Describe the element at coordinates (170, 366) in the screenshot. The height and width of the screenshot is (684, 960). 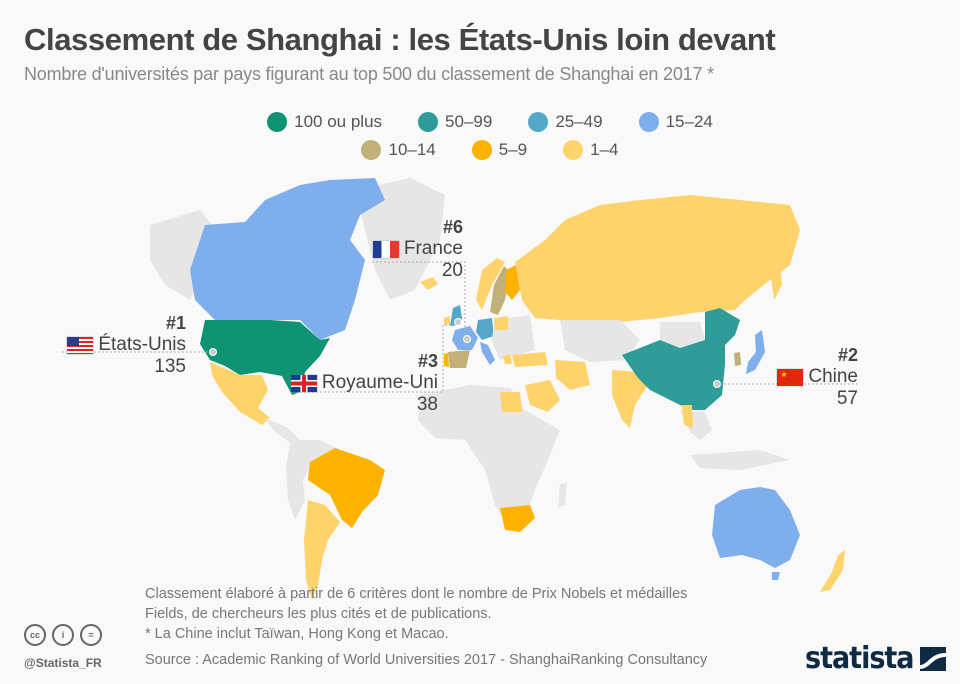
I see `value-label: 135` at that location.